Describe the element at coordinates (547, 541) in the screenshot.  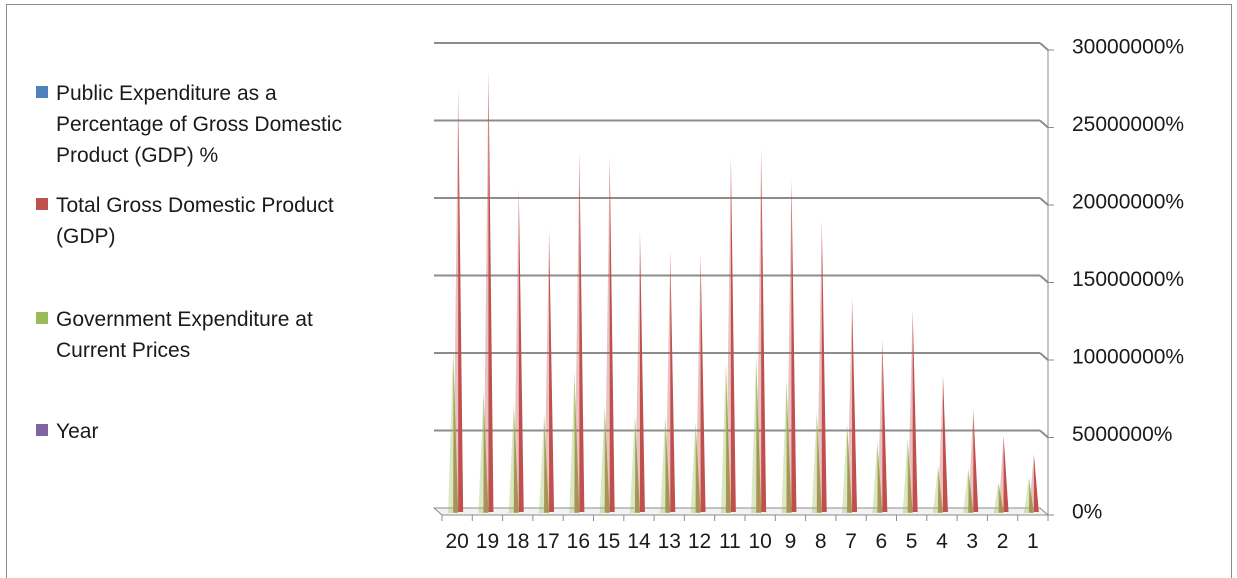
I see `x-tick-label: 17` at that location.